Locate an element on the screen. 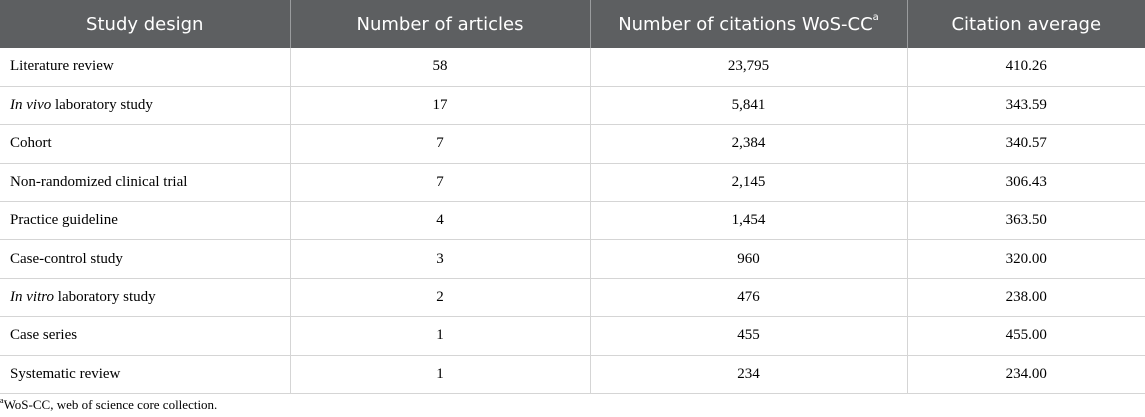 This screenshot has width=1145, height=417. cell-citation-average: 410.26 is located at coordinates (1026, 67).